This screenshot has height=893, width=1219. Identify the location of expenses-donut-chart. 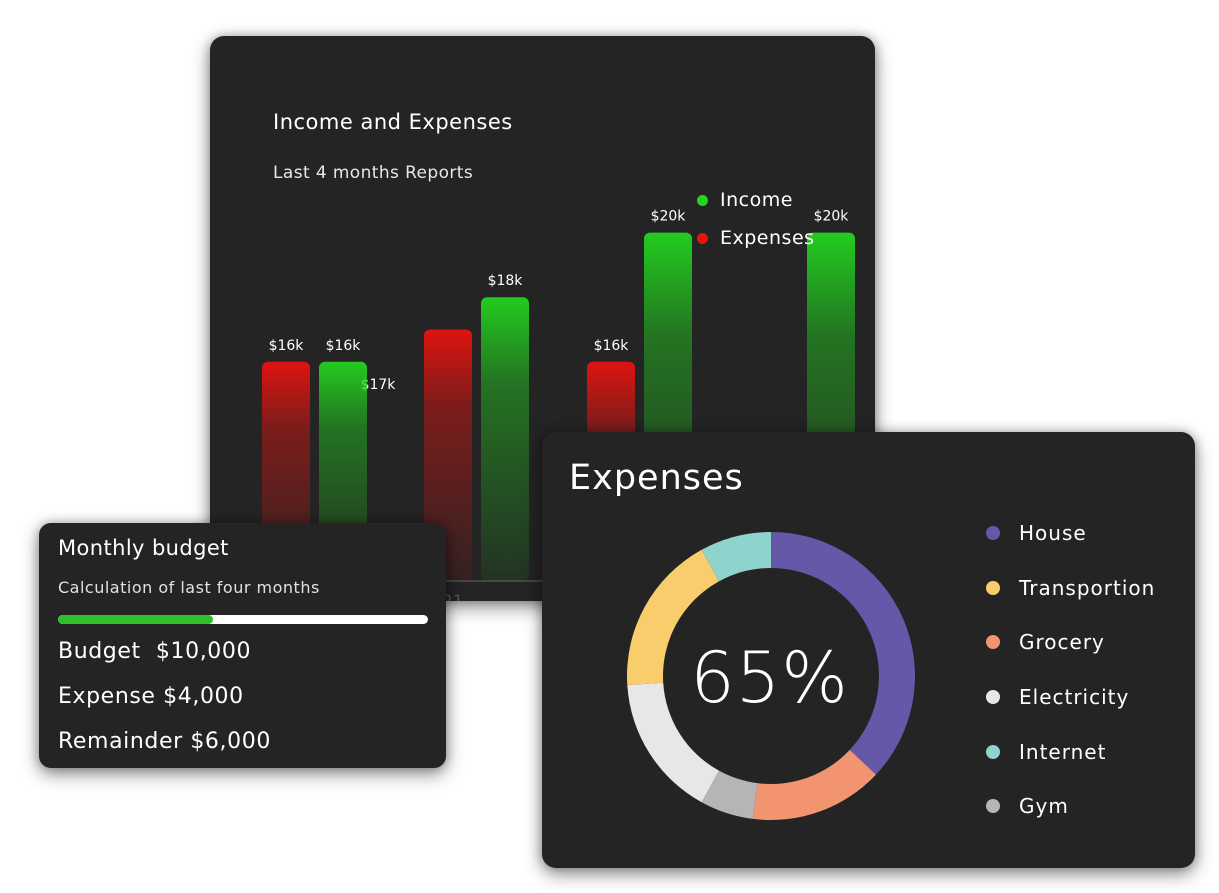
(771, 676).